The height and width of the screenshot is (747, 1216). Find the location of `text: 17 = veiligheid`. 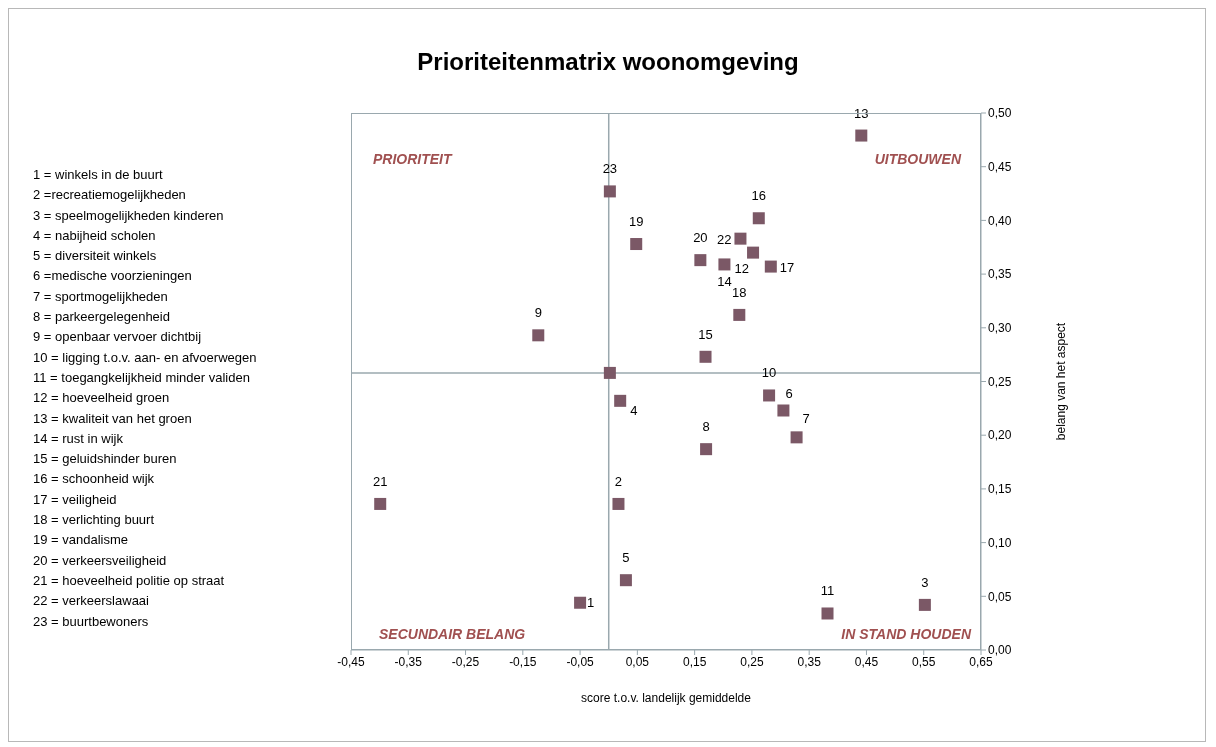

text: 17 = veiligheid is located at coordinates (75, 499).